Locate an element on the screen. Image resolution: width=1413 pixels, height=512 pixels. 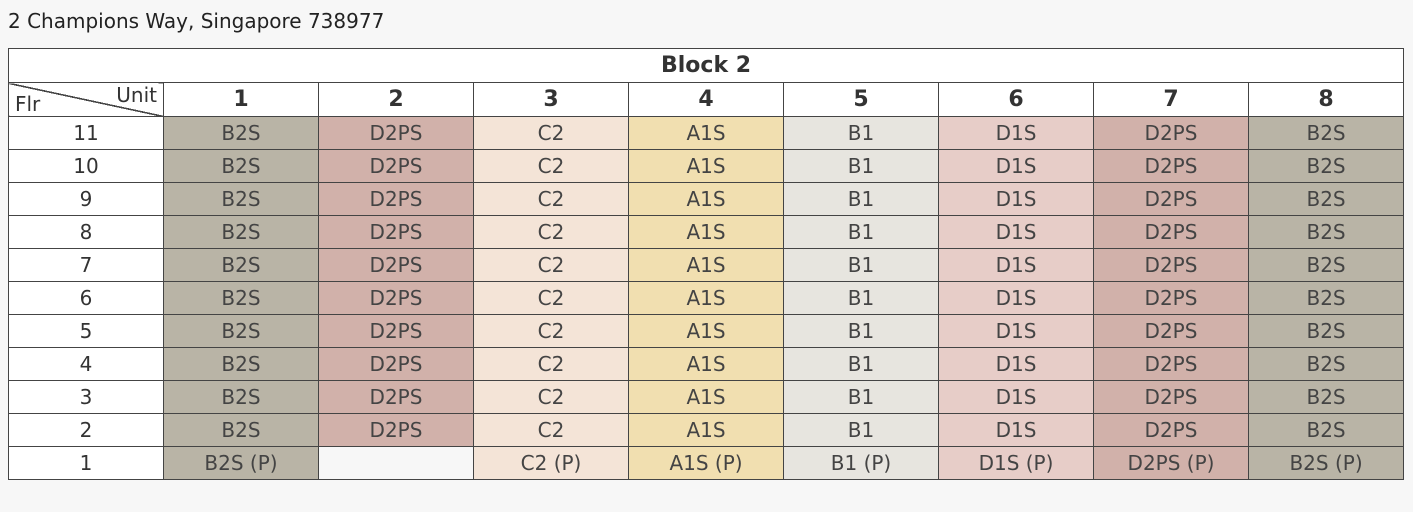
unit-type-cell: D2PS (P) is located at coordinates (1171, 463).